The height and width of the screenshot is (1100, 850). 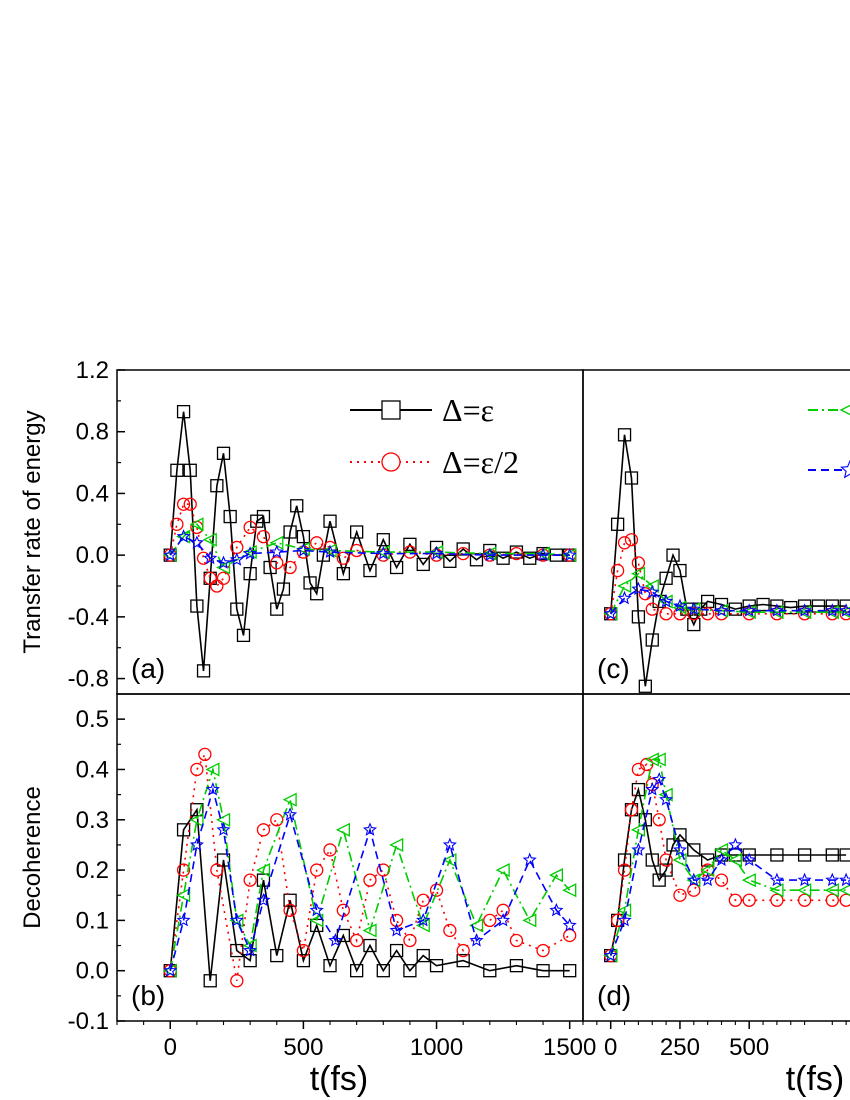 What do you see at coordinates (569, 1047) in the screenshot?
I see `xtick-label-b-3: 1500` at bounding box center [569, 1047].